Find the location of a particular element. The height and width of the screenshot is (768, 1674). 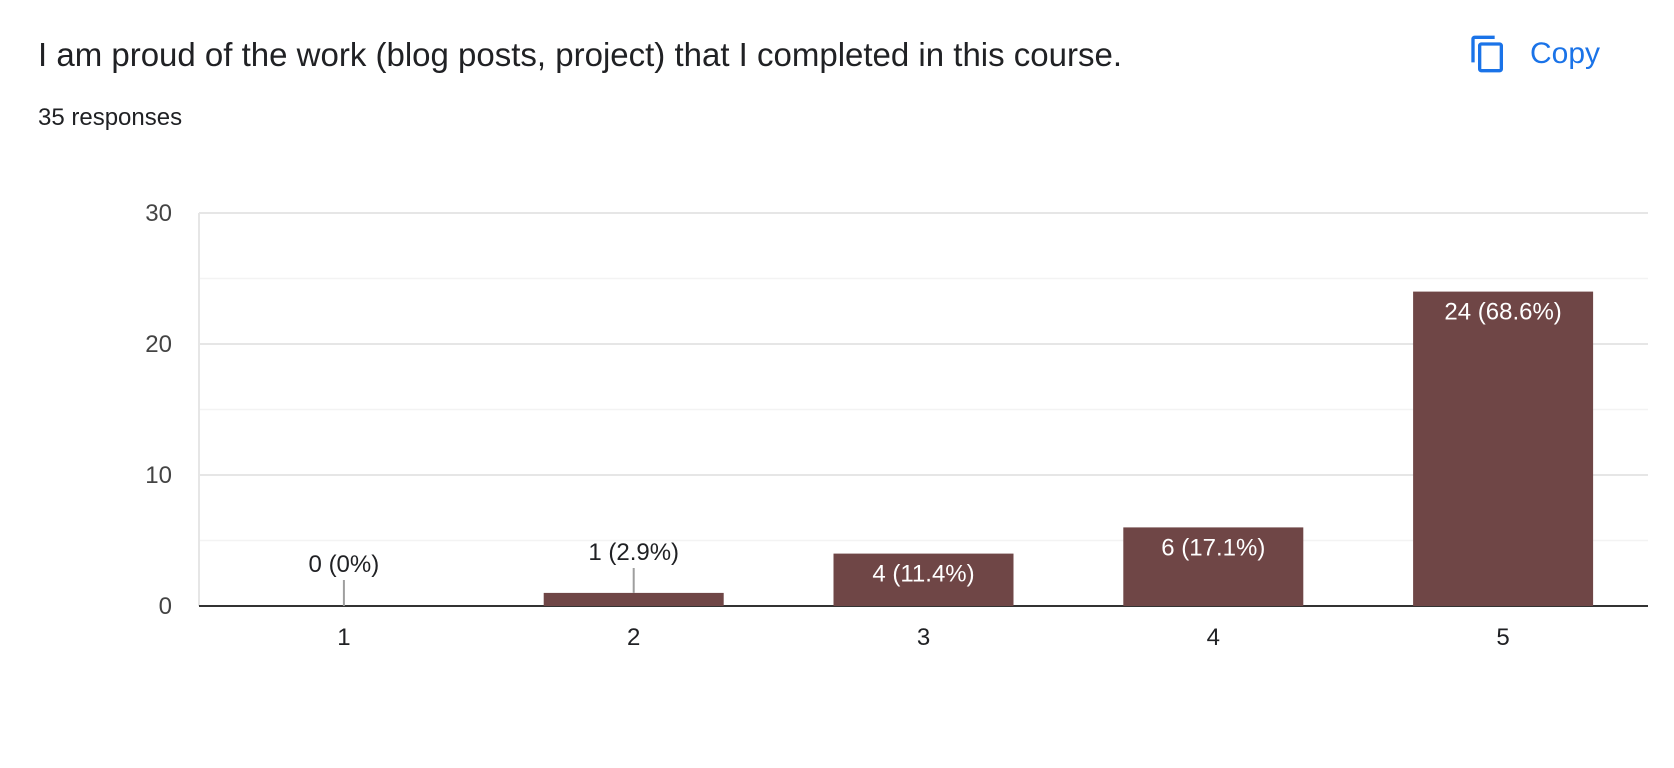

data-label: 4 (11.4%) is located at coordinates (923, 574).